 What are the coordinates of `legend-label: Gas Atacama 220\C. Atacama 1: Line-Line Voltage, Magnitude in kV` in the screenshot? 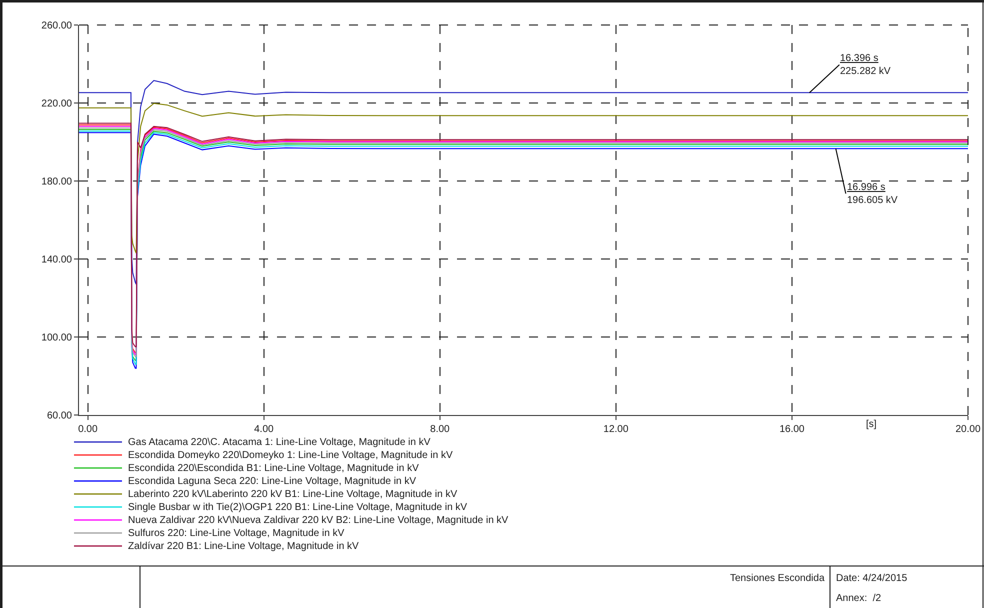 It's located at (279, 442).